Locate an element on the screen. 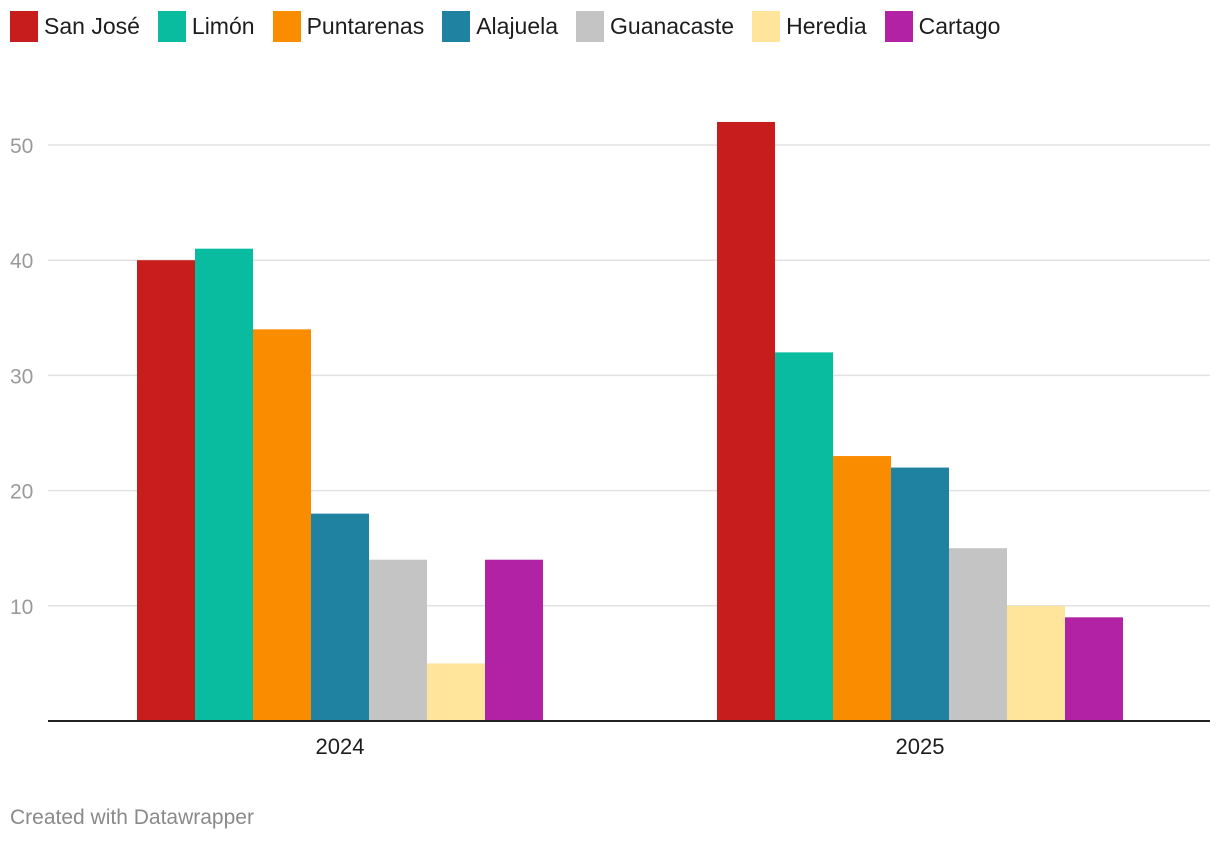 This screenshot has height=844, width=1220. bar-heredia-2024 is located at coordinates (456, 692).